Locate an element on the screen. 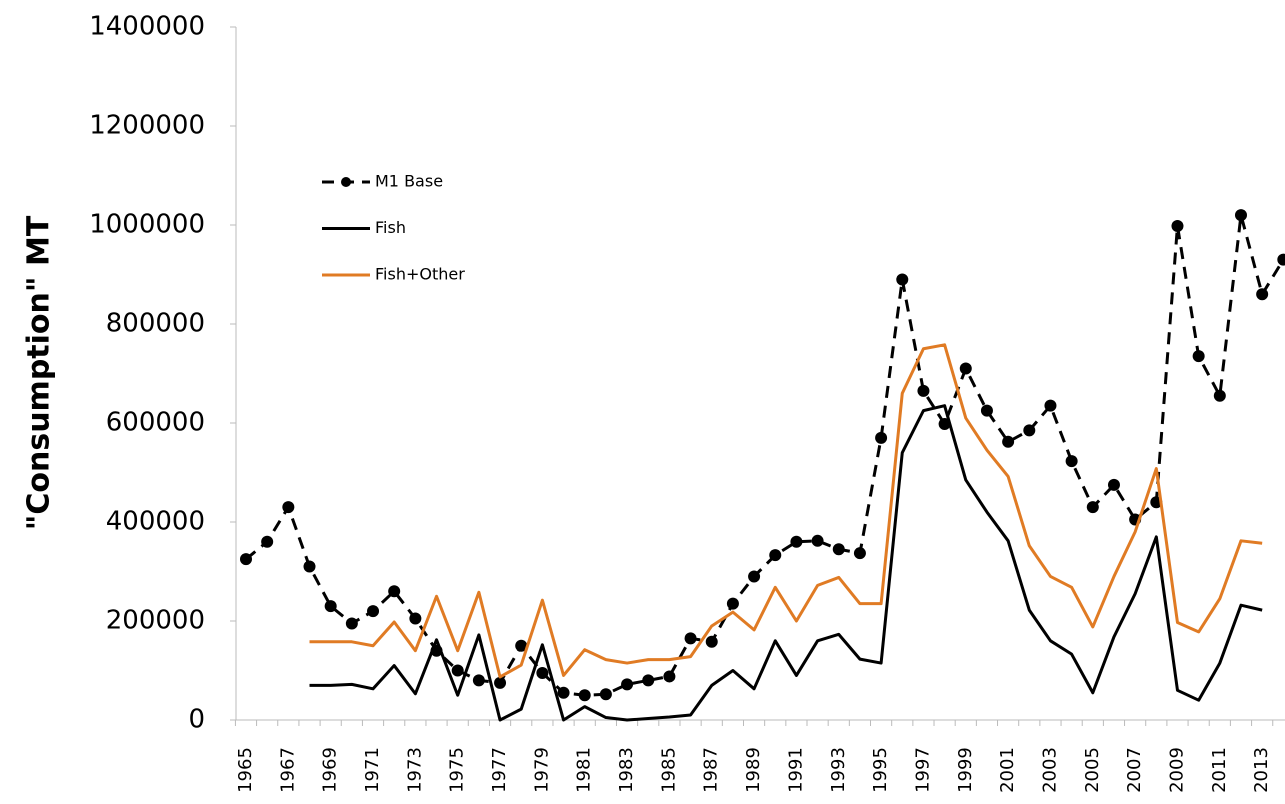 Image resolution: width=1285 pixels, height=804 pixels. x-tick-label: 1997 is located at coordinates (922, 770).